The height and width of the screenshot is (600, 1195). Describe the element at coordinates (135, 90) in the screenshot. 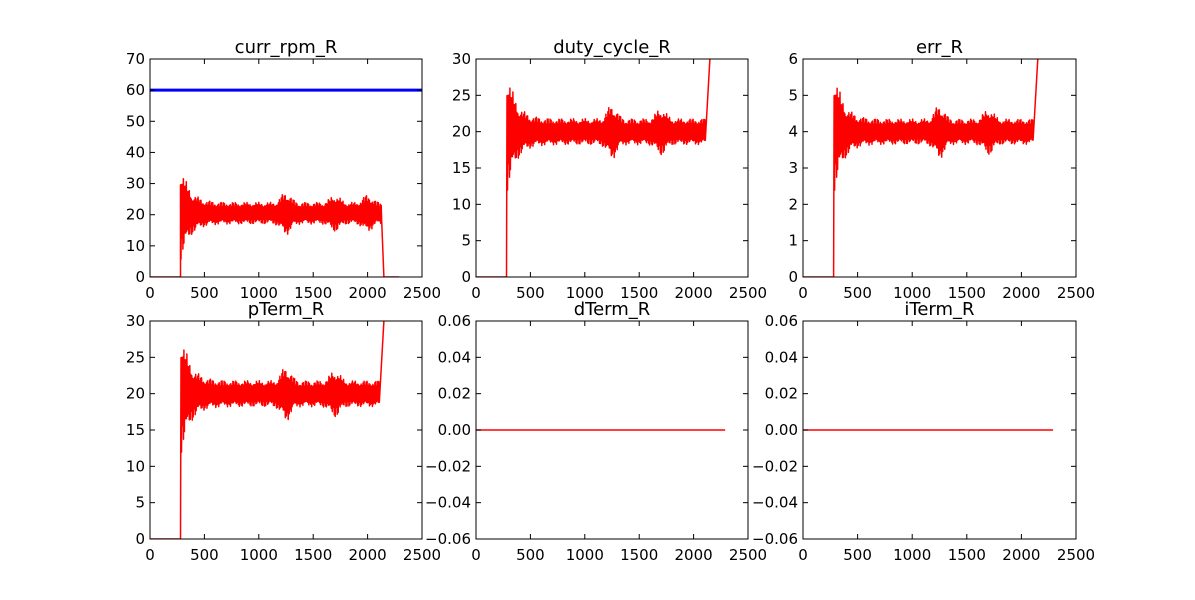

I see `y-tick-label: 60` at that location.